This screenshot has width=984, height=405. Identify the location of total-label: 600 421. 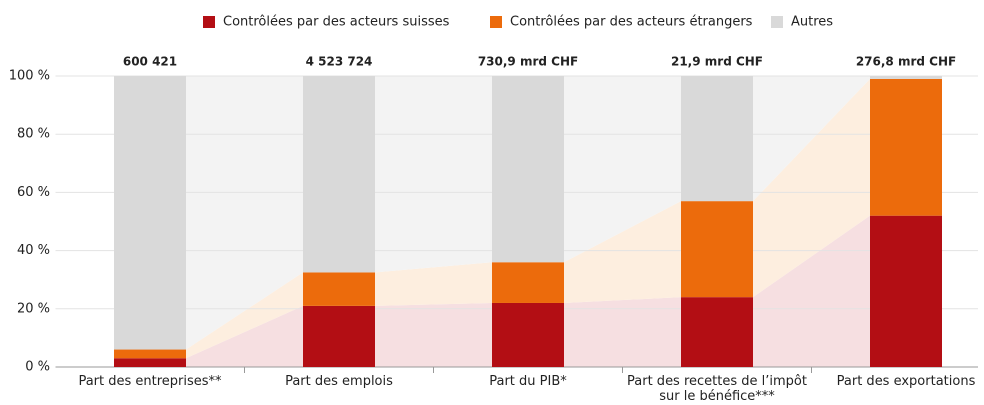
(150, 62).